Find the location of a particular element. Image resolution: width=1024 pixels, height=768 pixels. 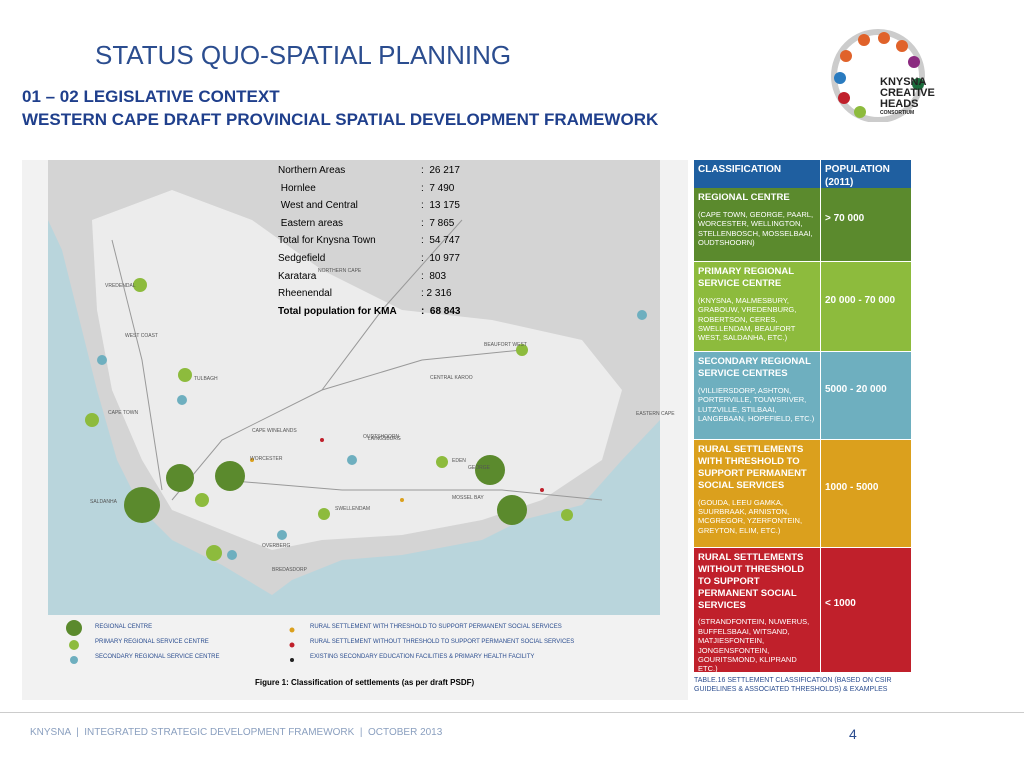

population-name: Hornlee is located at coordinates (297, 188).